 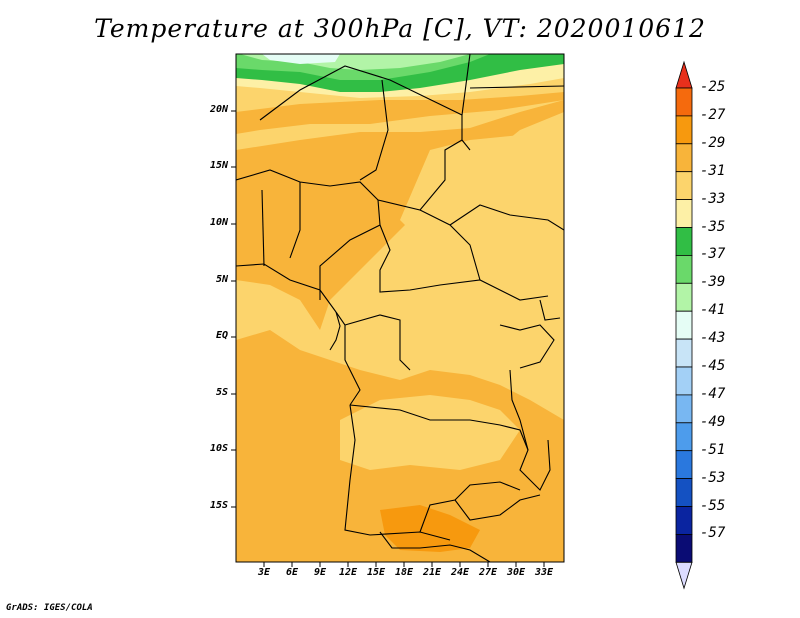 What do you see at coordinates (404, 572) in the screenshot?
I see `lon-label: 18E` at bounding box center [404, 572].